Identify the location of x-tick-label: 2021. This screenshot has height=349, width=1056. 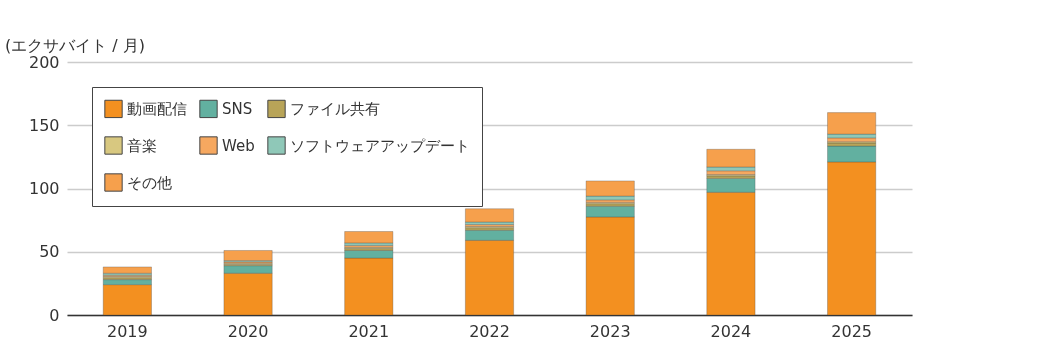
(369, 331).